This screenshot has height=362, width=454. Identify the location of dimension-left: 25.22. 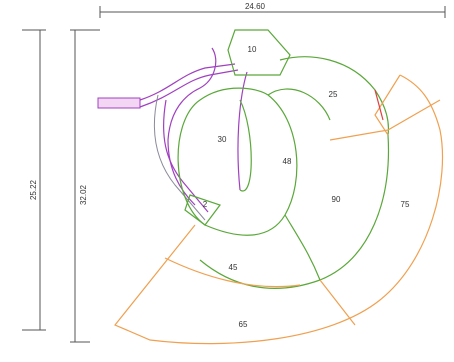
(33, 189).